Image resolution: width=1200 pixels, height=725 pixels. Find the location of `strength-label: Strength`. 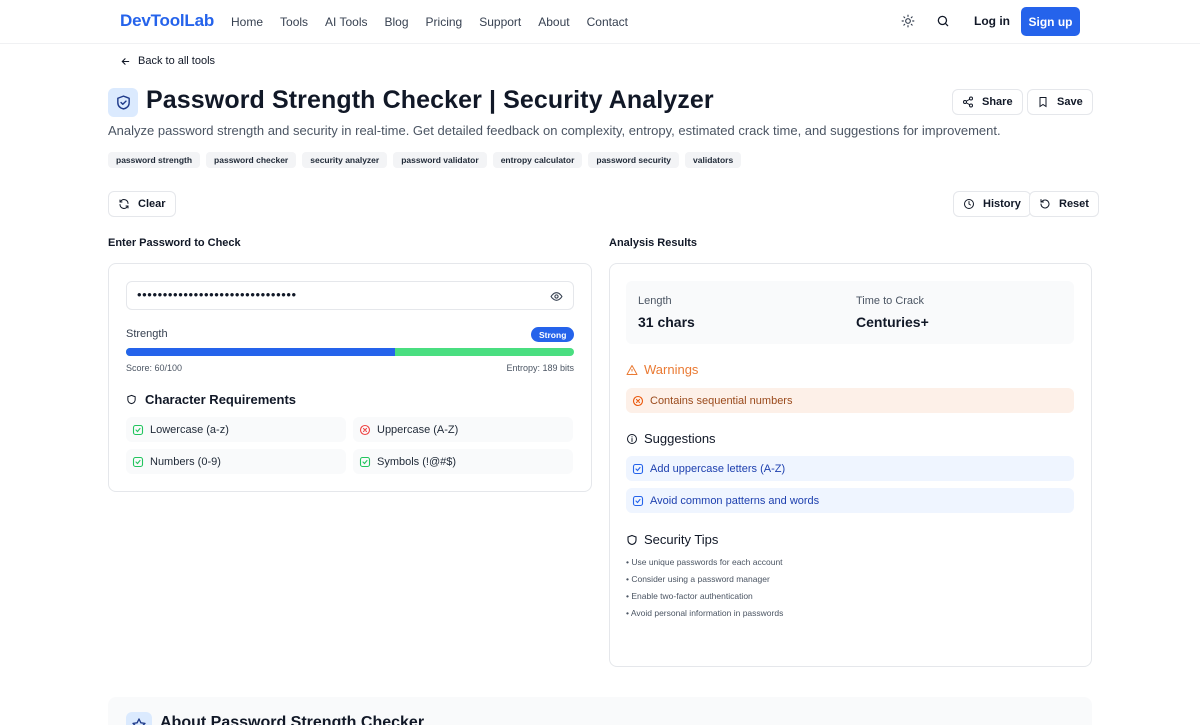

strength-label: Strength is located at coordinates (147, 334).